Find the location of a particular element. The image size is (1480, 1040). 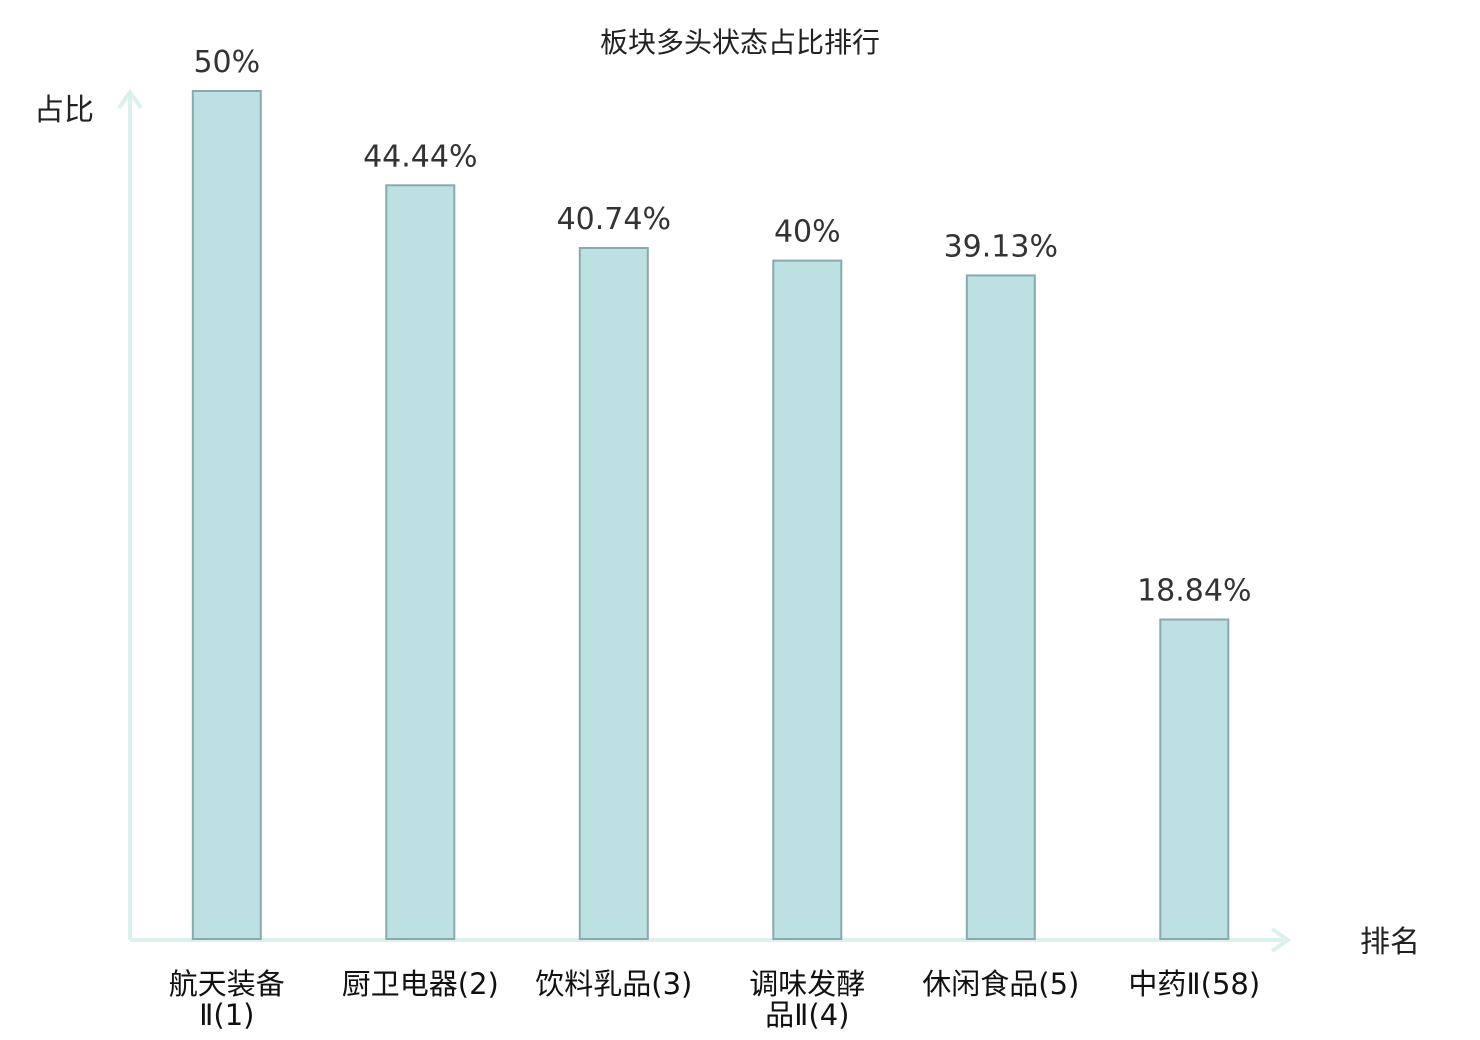

category-label-5: 休闲食品(5) is located at coordinates (1000, 984).